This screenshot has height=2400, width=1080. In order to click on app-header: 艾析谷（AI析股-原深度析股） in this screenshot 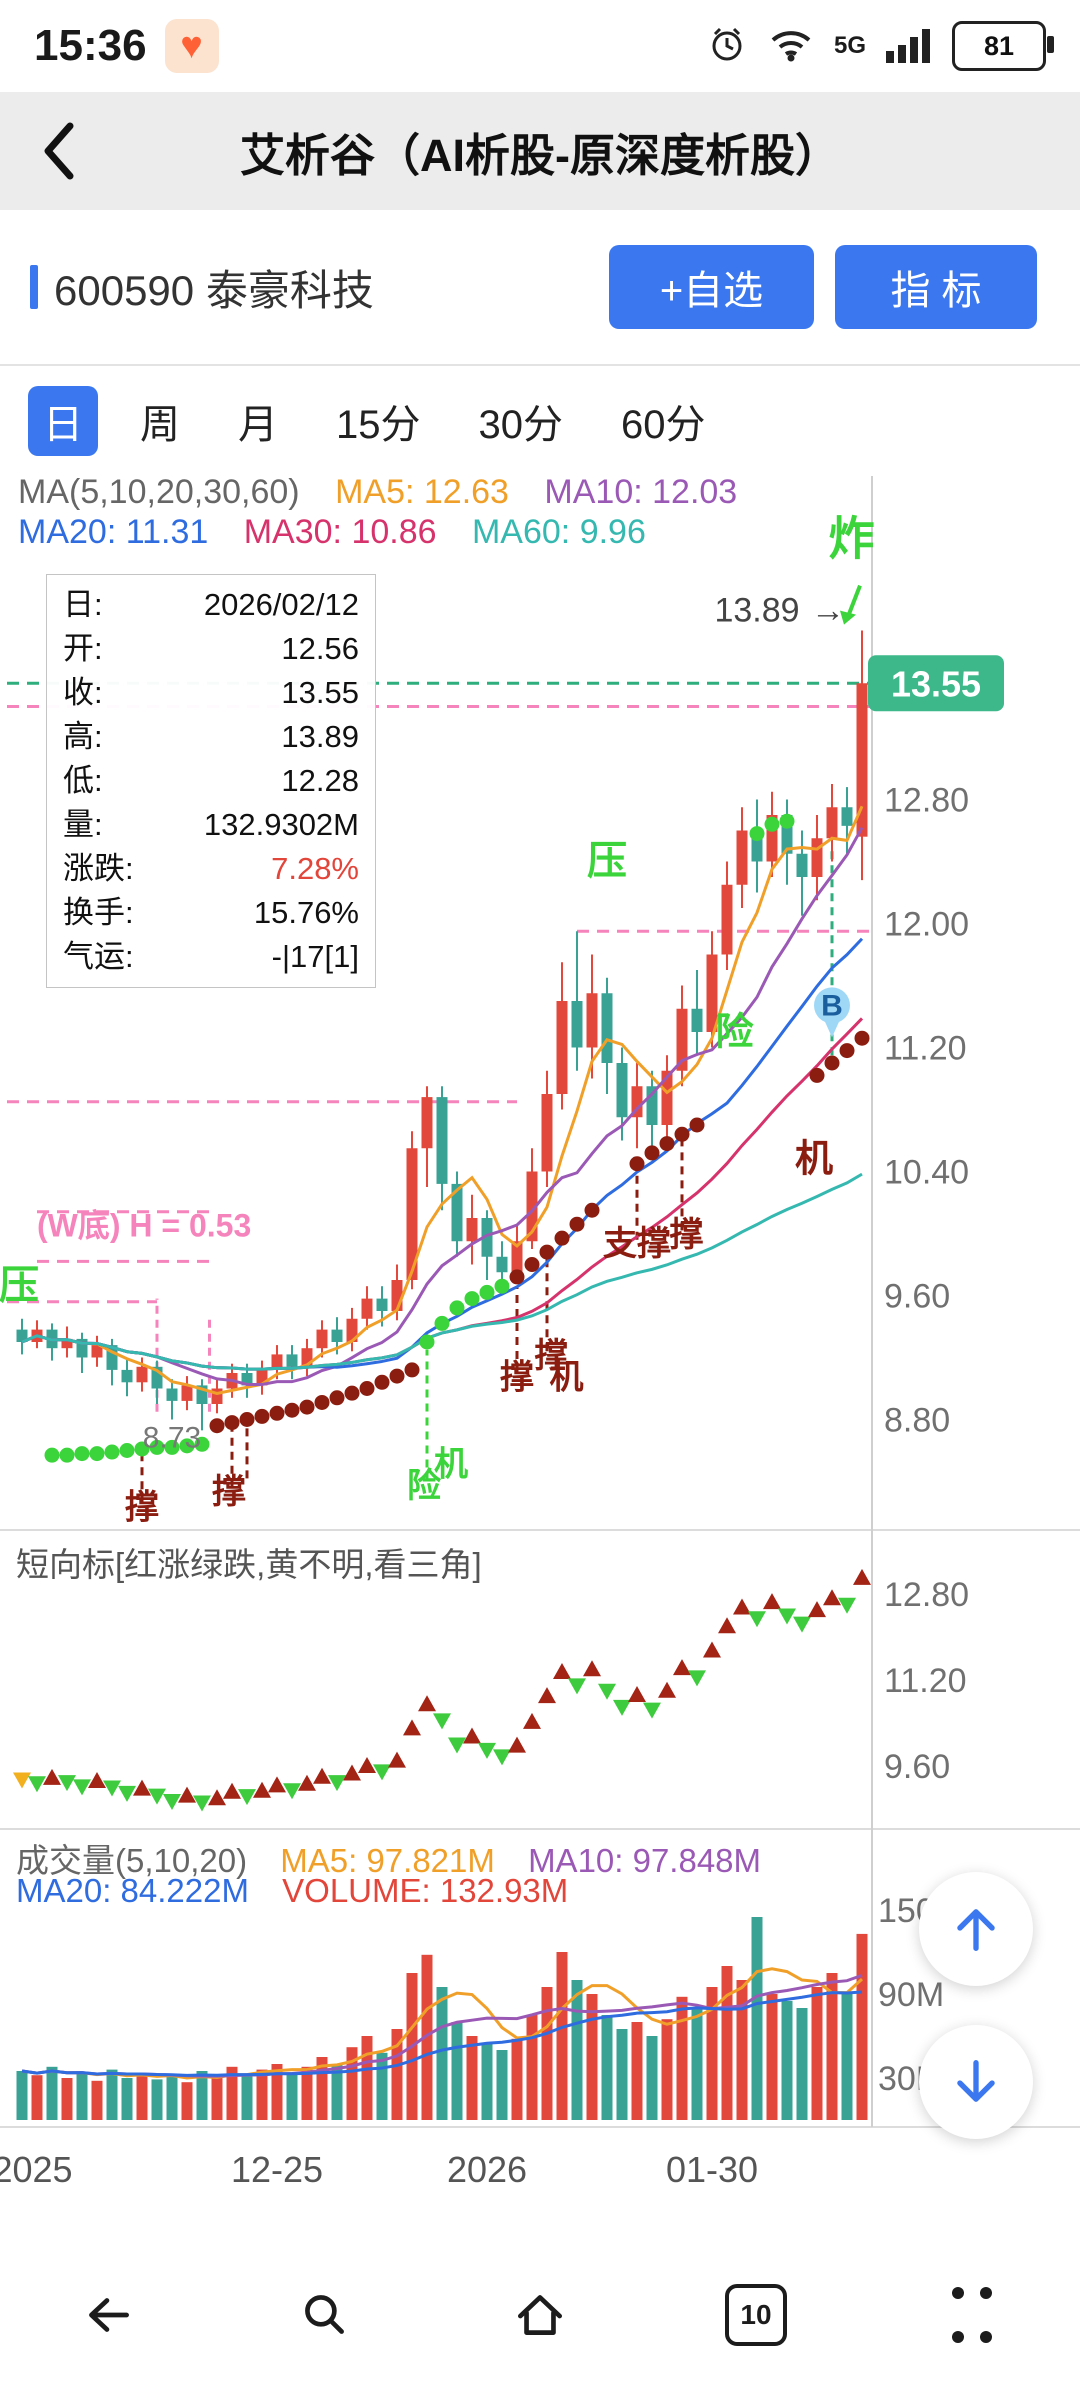, I will do `click(540, 151)`.